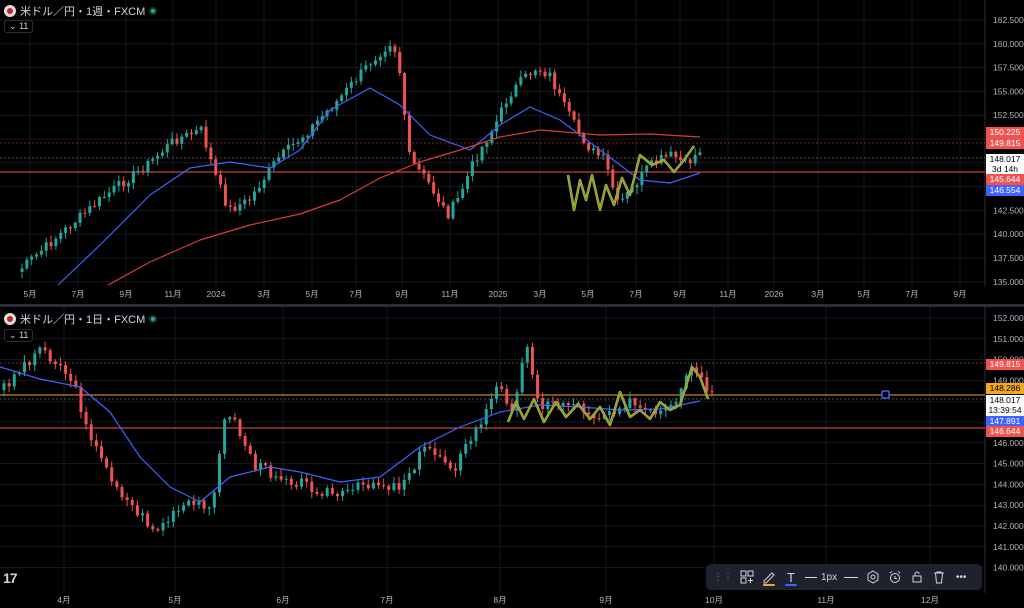  I want to click on trash-icon, so click(939, 577).